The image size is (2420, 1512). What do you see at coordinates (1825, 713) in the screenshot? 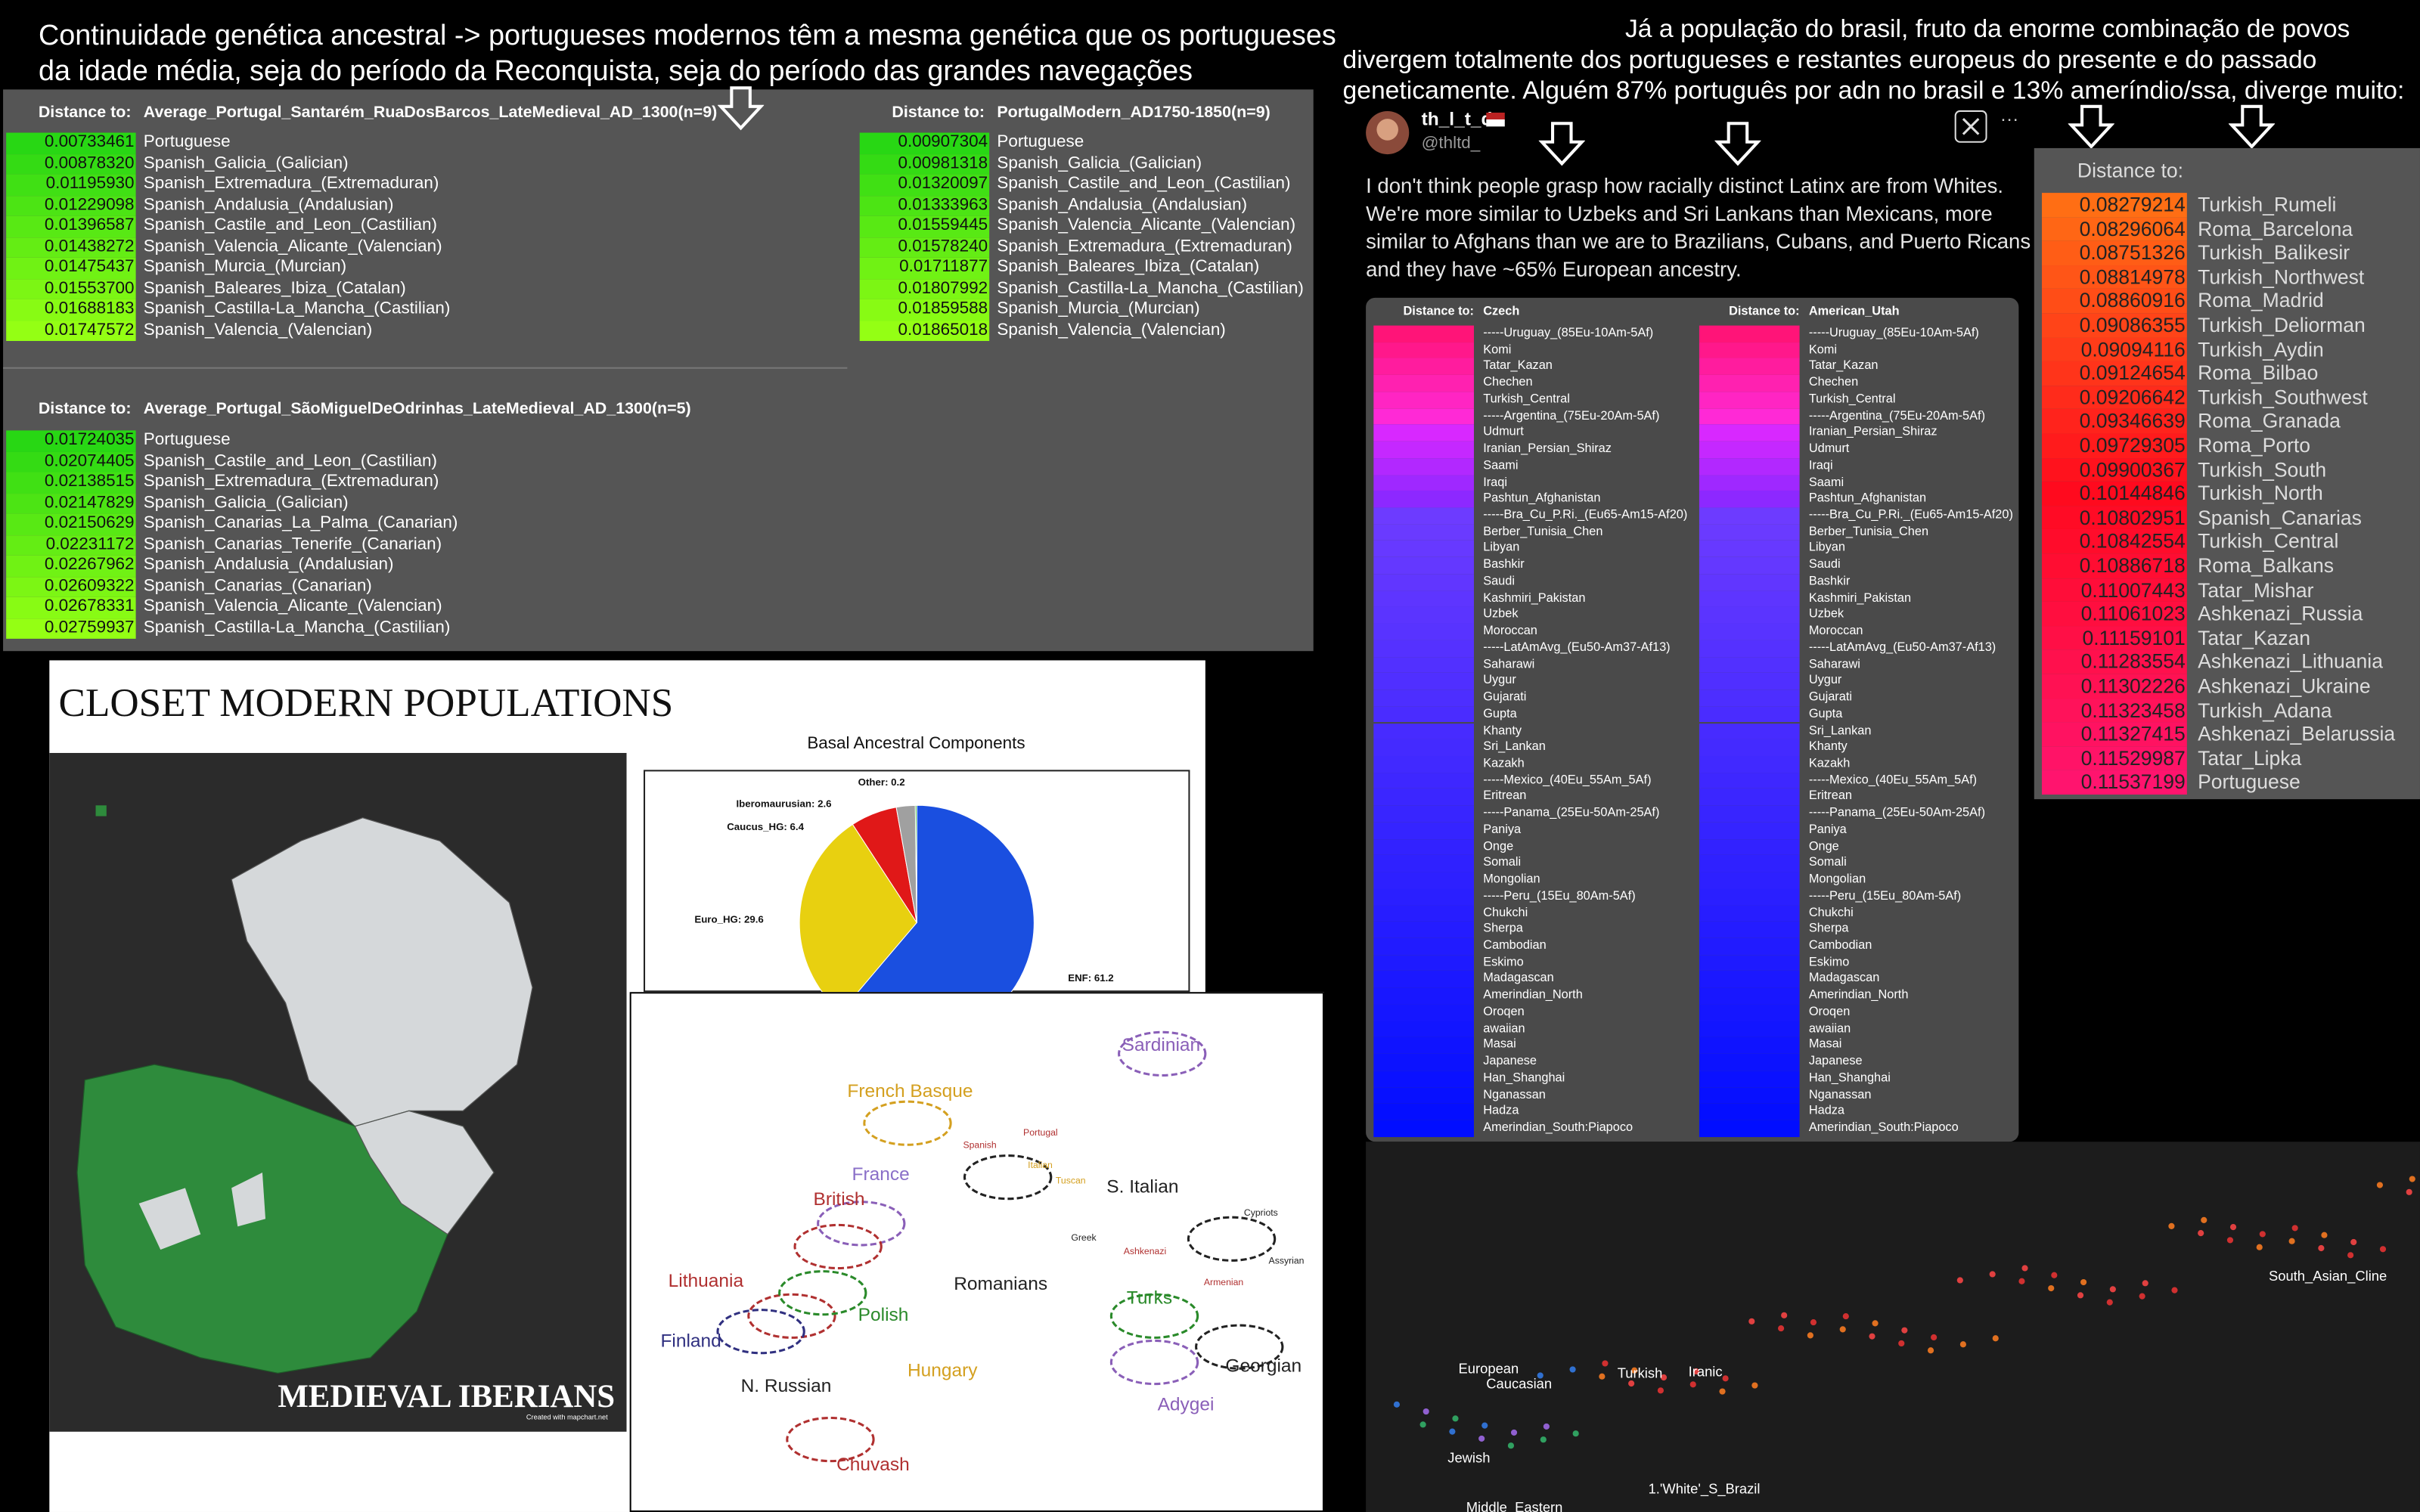
I see `population-name: Gupta` at bounding box center [1825, 713].